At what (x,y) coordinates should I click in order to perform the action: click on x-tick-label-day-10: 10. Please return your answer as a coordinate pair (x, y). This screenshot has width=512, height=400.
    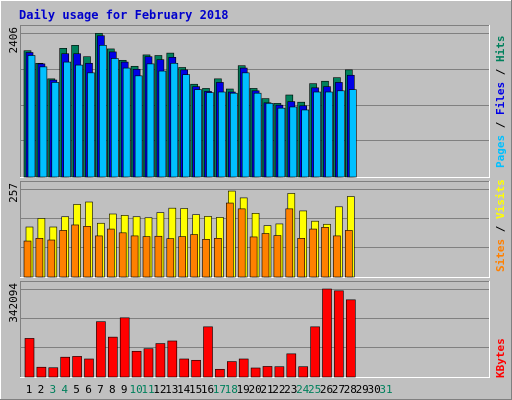
    Looking at the image, I should click on (135, 389).